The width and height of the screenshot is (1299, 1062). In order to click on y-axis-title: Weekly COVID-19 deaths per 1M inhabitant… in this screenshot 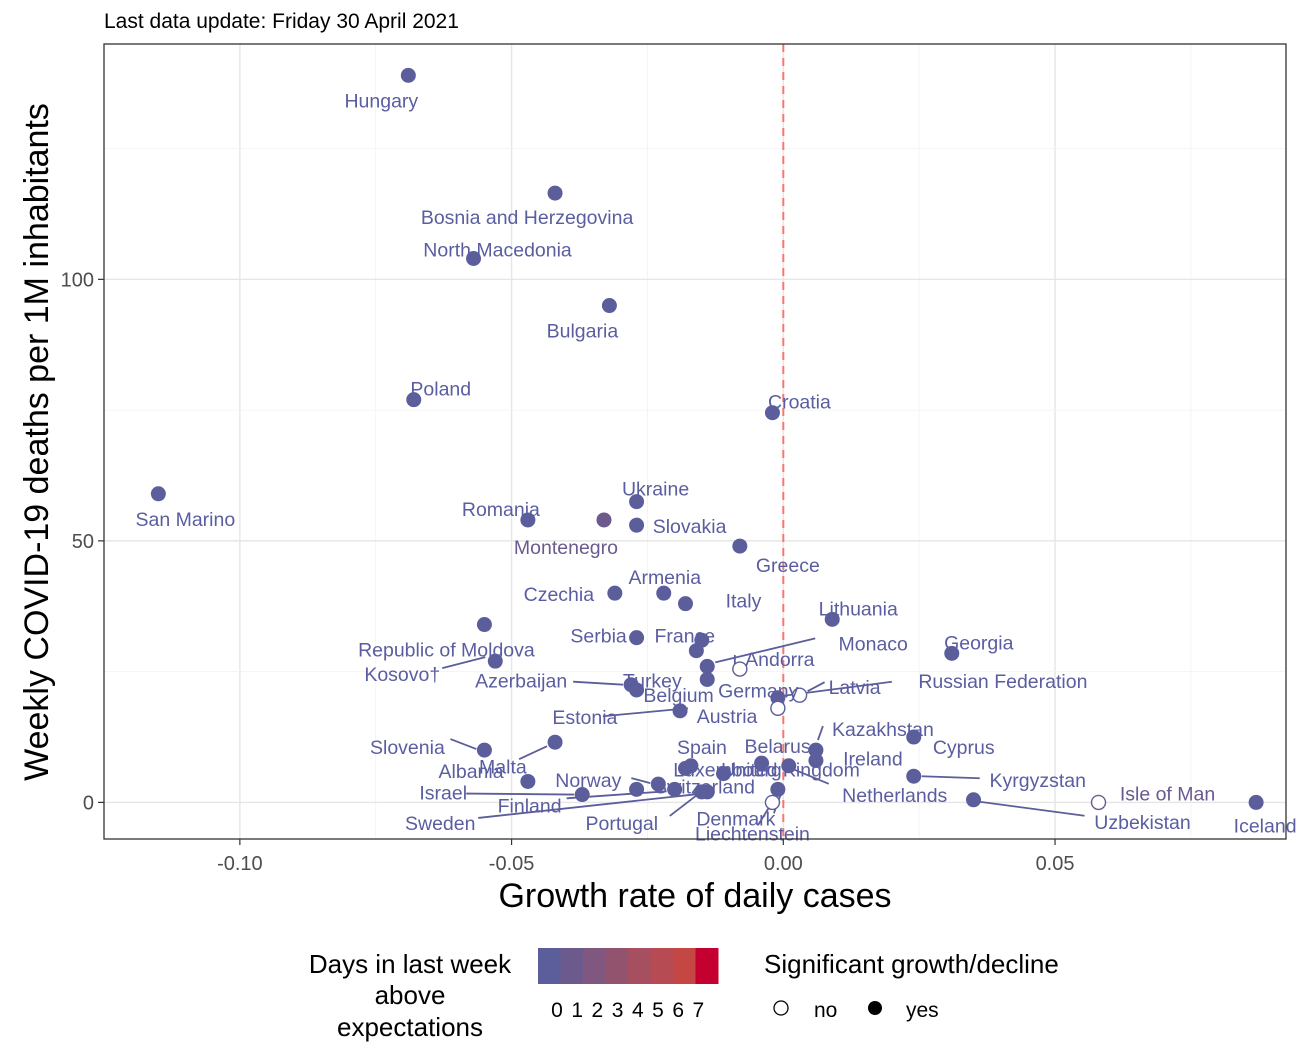, I will do `click(37, 442)`.